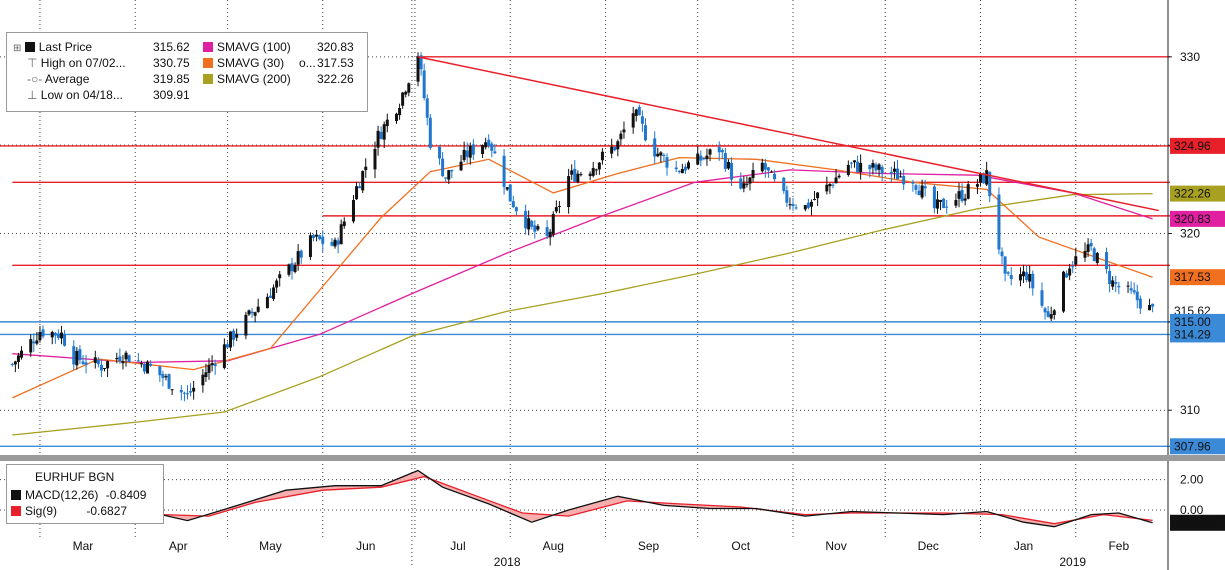  I want to click on x-year-label: 2019, so click(1072, 562).